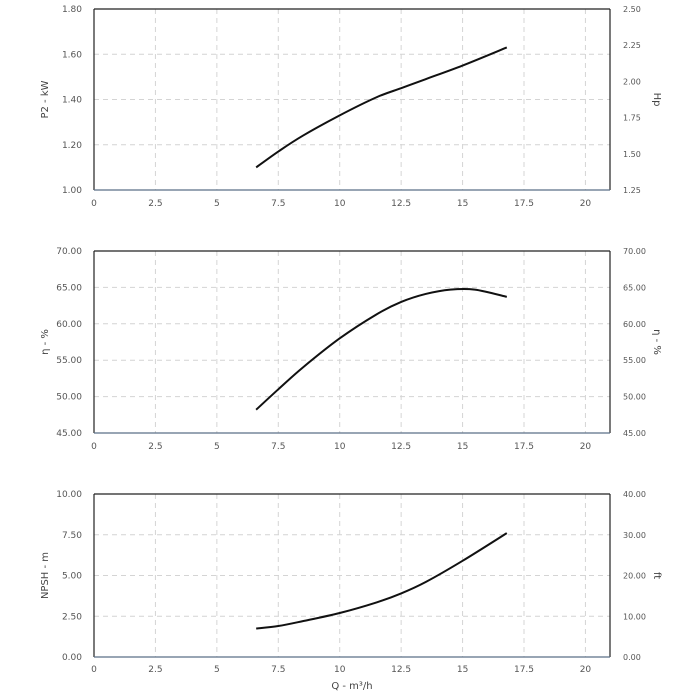 The image size is (700, 700). What do you see at coordinates (72, 10) in the screenshot?
I see `y-tick-label: 1.80` at bounding box center [72, 10].